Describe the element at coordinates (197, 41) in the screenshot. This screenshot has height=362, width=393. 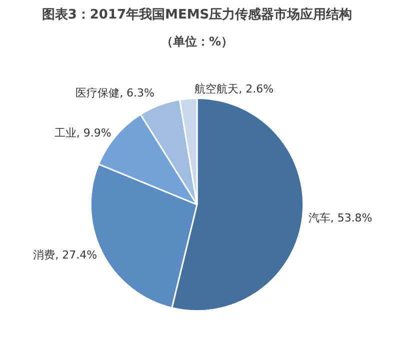
I see `chart-subtitle: （单位：%）` at that location.